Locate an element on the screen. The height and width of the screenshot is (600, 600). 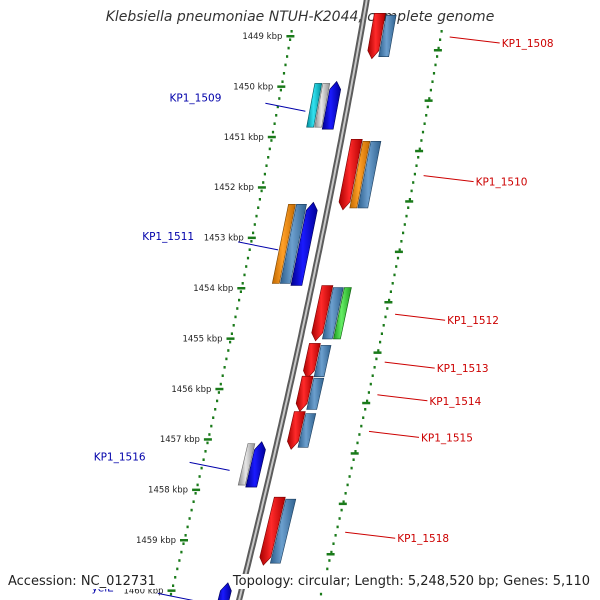
gene-label: KP1_1514 is located at coordinates (455, 402).